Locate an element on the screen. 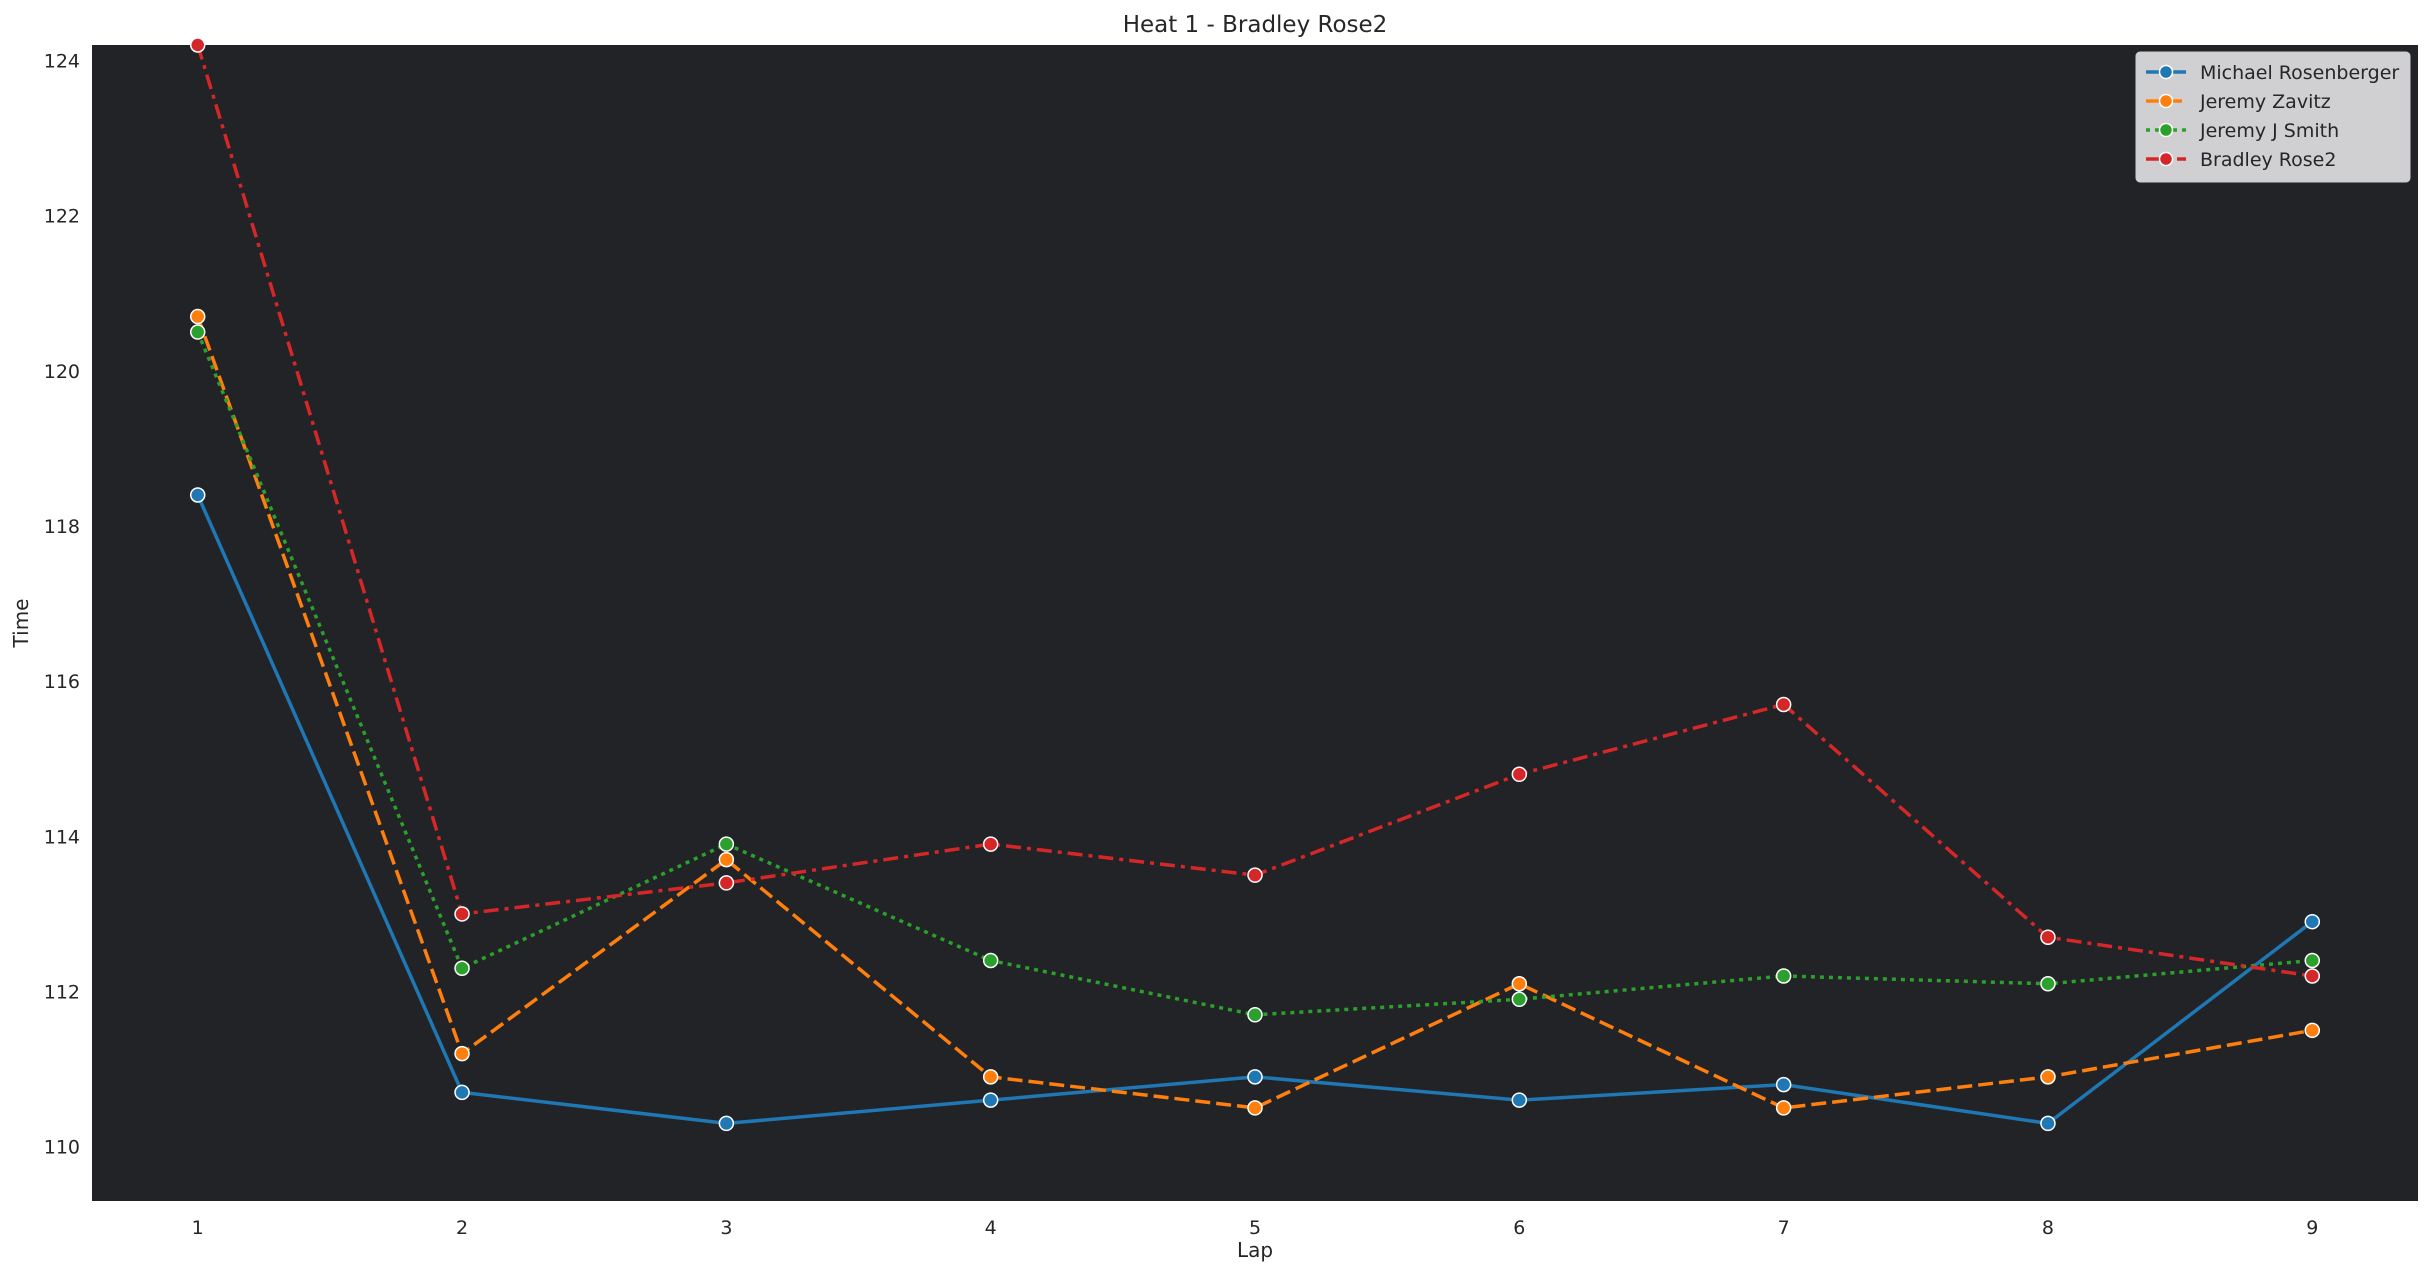  x-axis-label: Lap is located at coordinates (1255, 1250).